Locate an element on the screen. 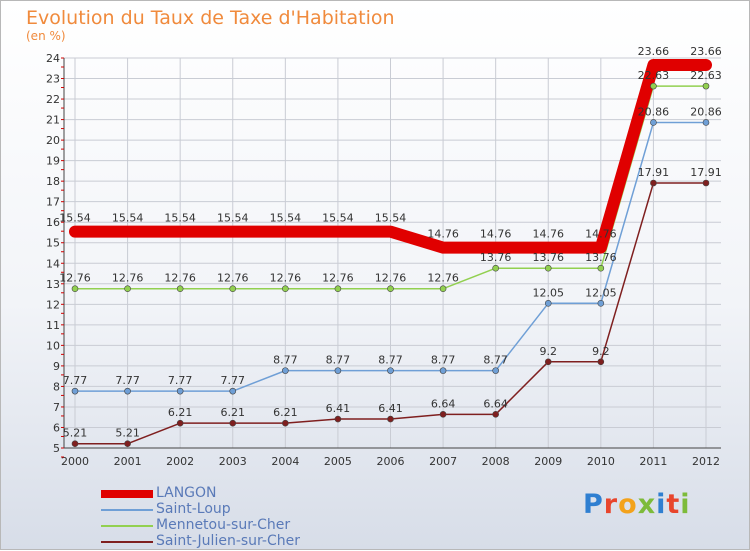  logo-letter: r is located at coordinates (611, 504).